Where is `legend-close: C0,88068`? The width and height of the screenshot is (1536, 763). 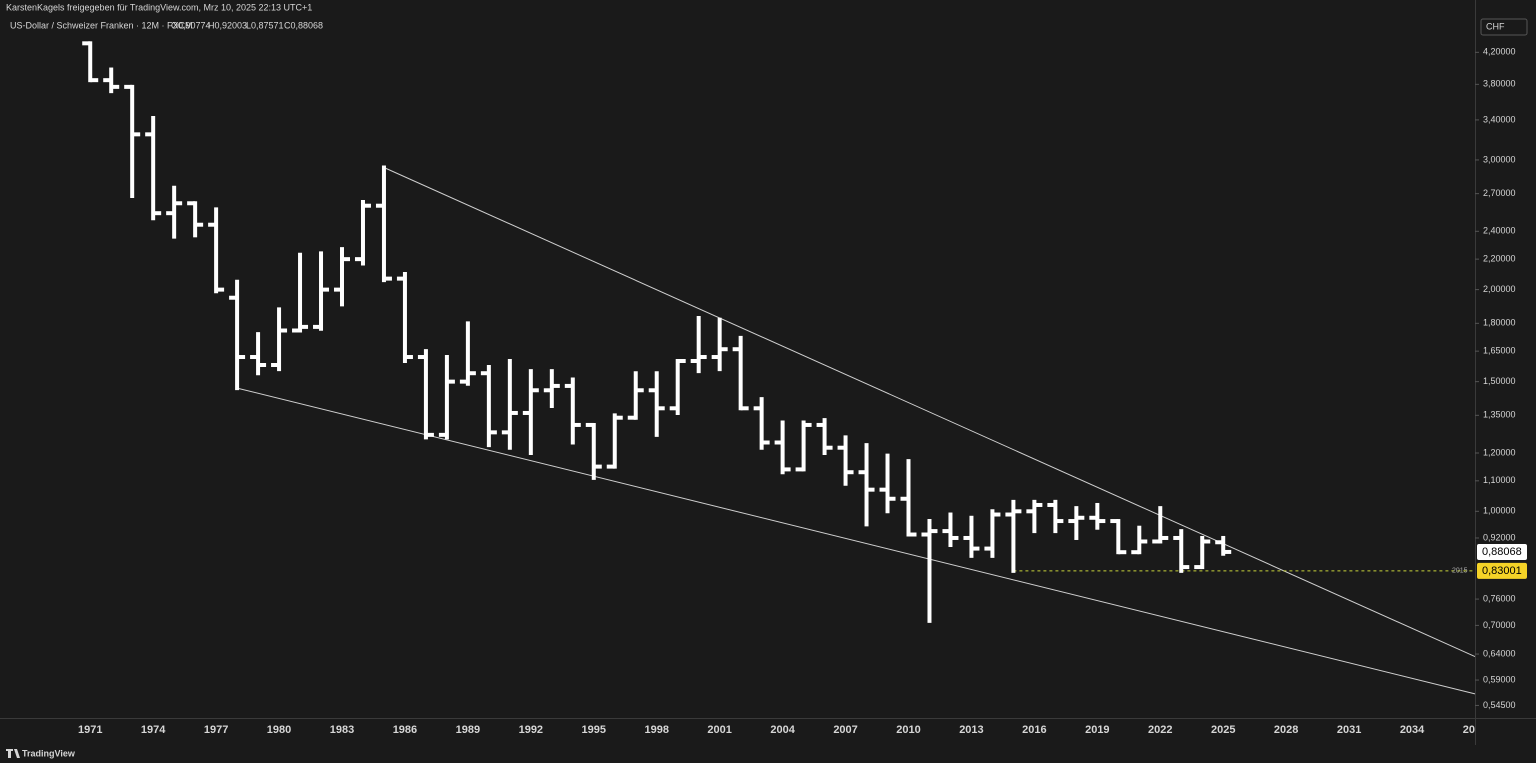
legend-close: C0,88068 is located at coordinates (303, 25).